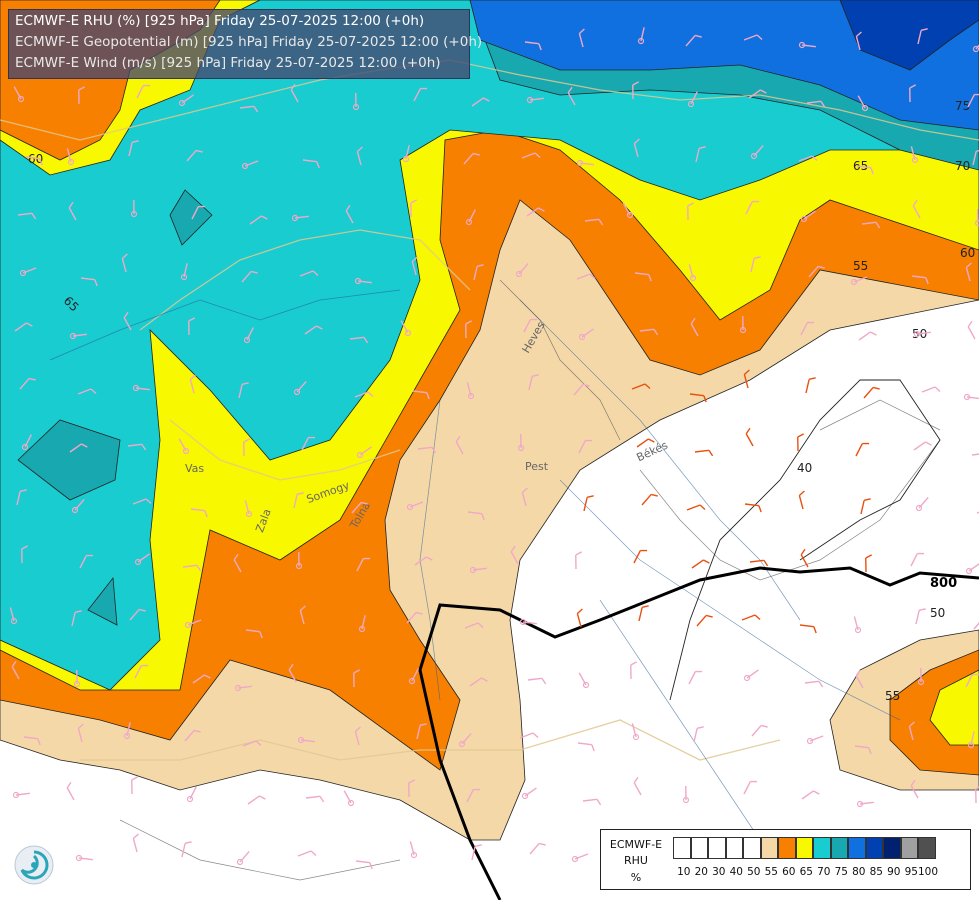  I want to click on legend-tick-label: 90, so click(894, 872).